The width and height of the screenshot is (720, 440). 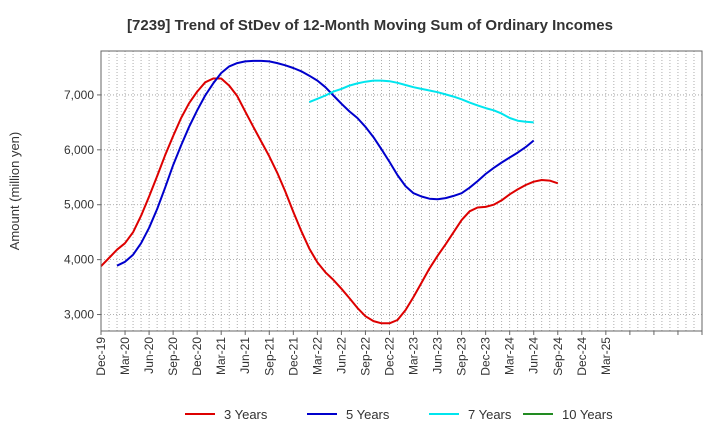 I want to click on x-tick-label: Dec-19, so click(x=101, y=356).